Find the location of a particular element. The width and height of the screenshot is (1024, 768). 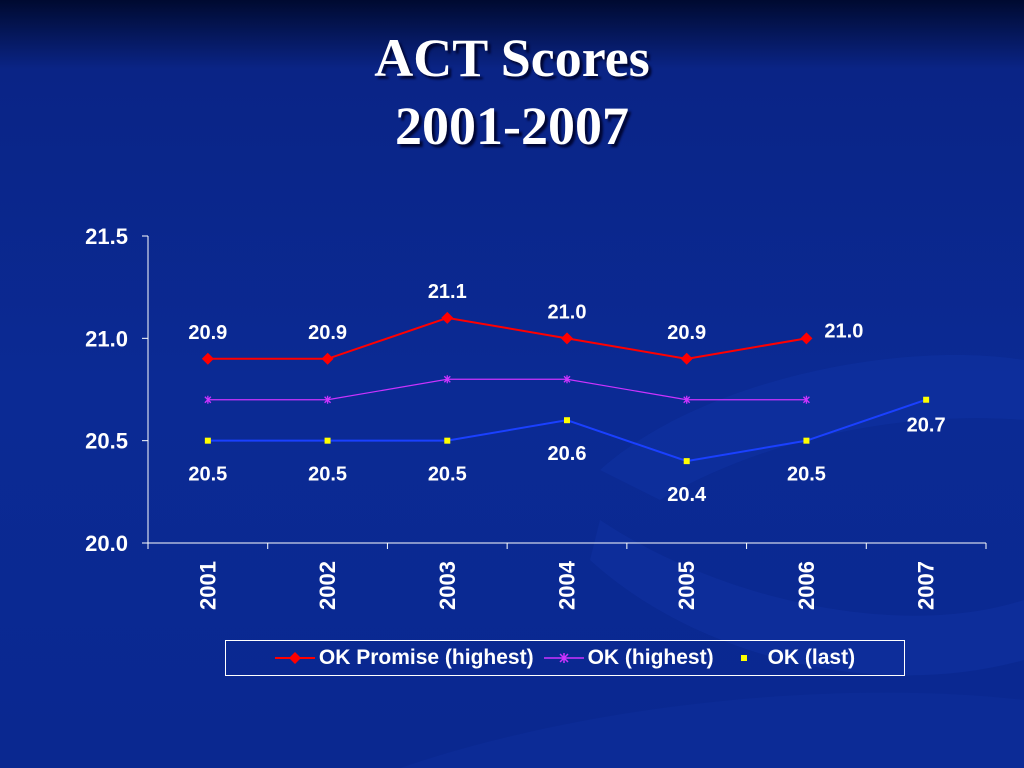

x-tick-label: 2007 is located at coordinates (926, 585).